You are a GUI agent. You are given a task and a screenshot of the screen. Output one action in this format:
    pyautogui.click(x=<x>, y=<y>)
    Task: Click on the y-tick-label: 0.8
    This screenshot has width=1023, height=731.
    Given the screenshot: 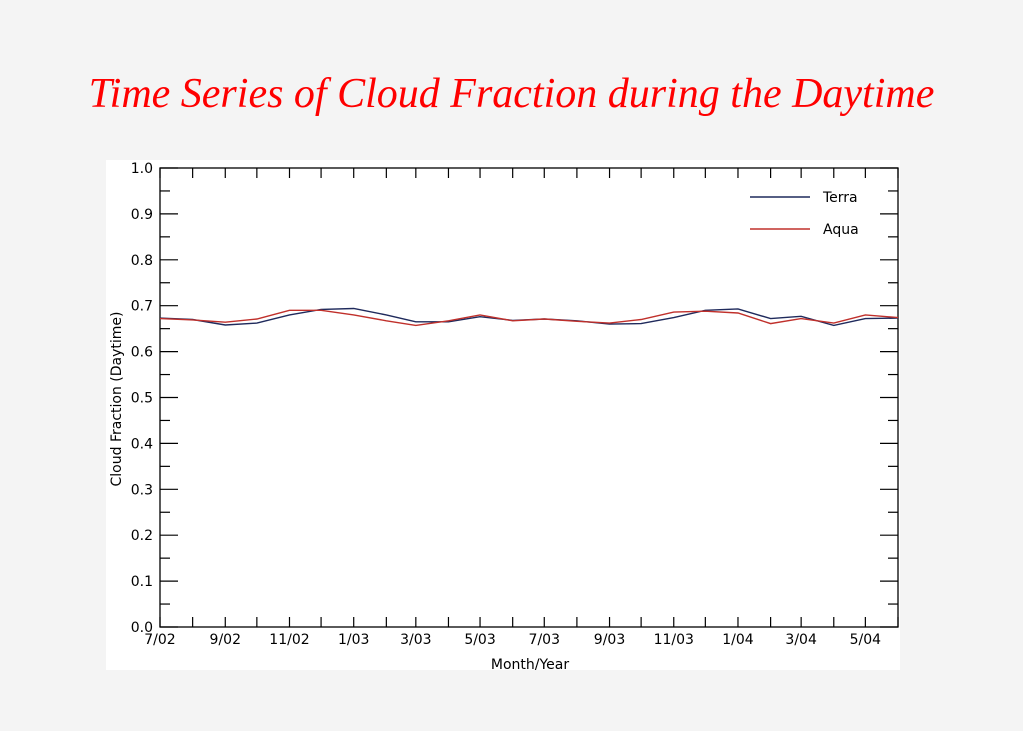 What is the action you would take?
    pyautogui.click(x=142, y=261)
    